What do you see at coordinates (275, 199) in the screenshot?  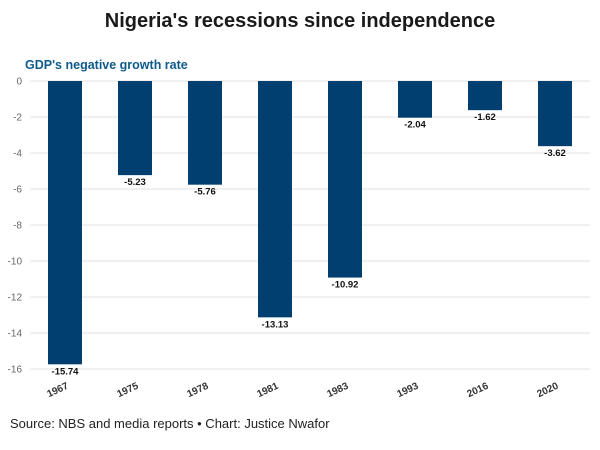 I see `bar-1981` at bounding box center [275, 199].